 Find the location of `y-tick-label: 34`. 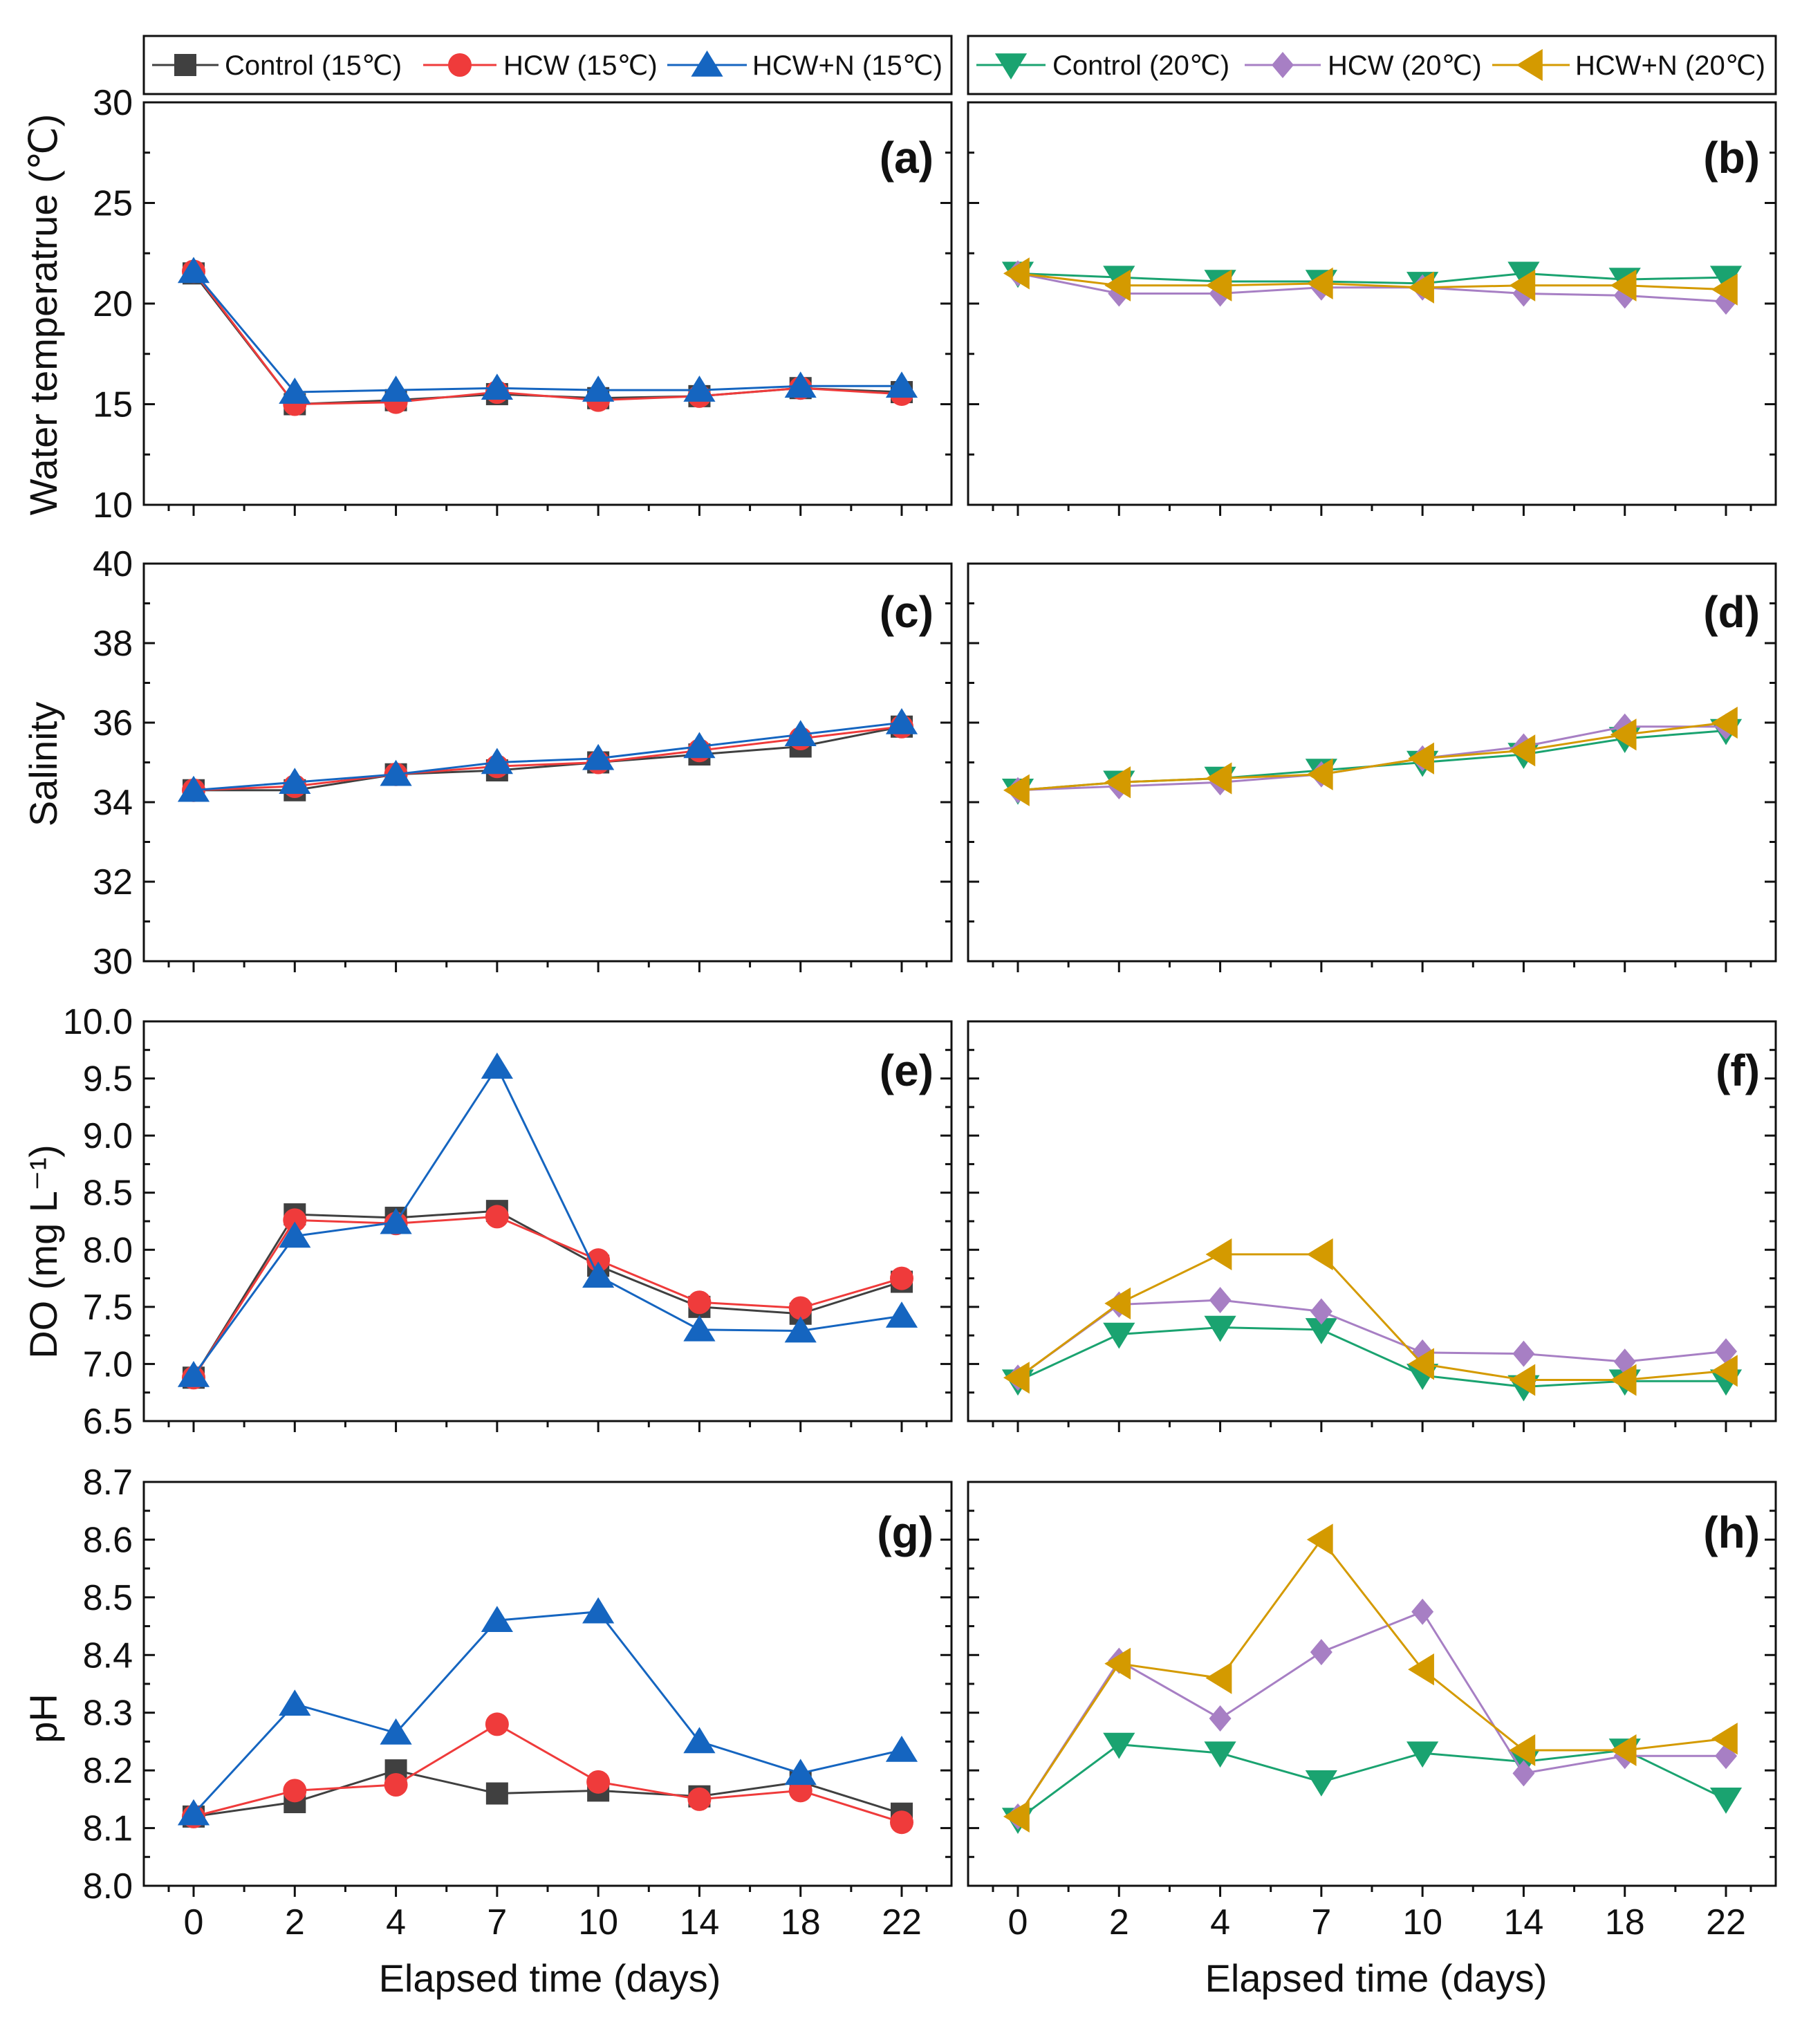

y-tick-label: 34 is located at coordinates (113, 803).